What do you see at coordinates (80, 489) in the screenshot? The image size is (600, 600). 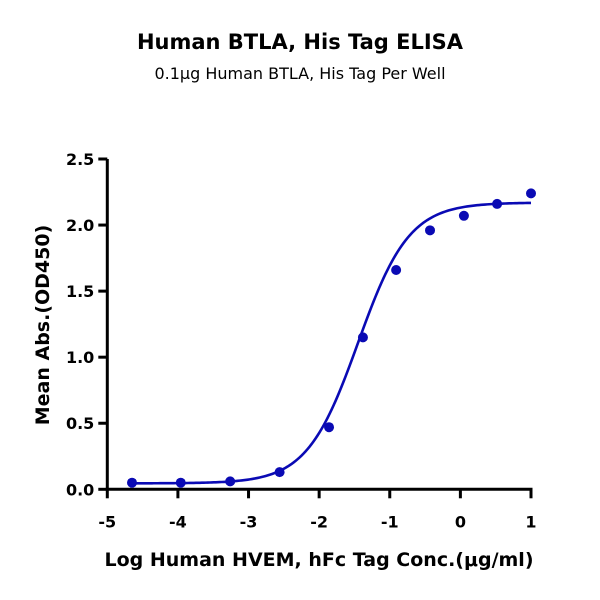 I see `y-tick-label: 0.0` at bounding box center [80, 489].